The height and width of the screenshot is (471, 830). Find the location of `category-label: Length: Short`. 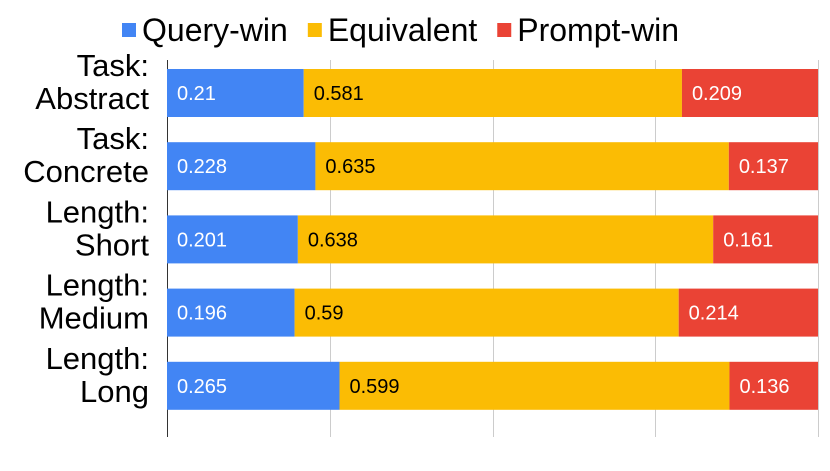

category-label: Length: Short is located at coordinates (98, 228).